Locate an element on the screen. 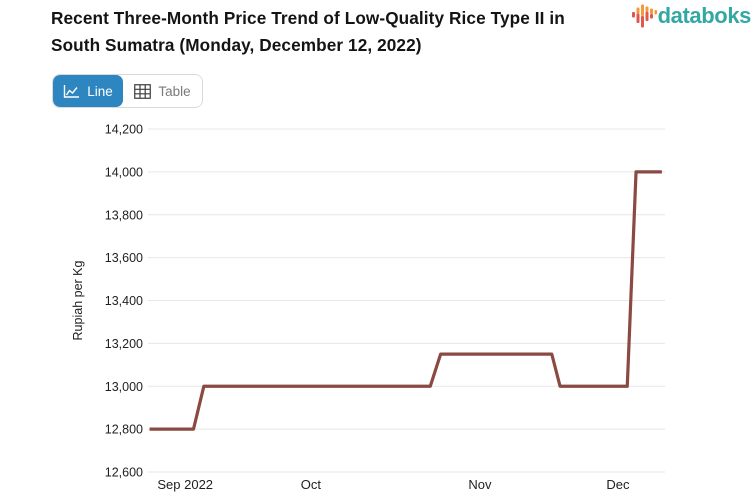  y-axis-title: Rupiah per Kg is located at coordinates (78, 300).